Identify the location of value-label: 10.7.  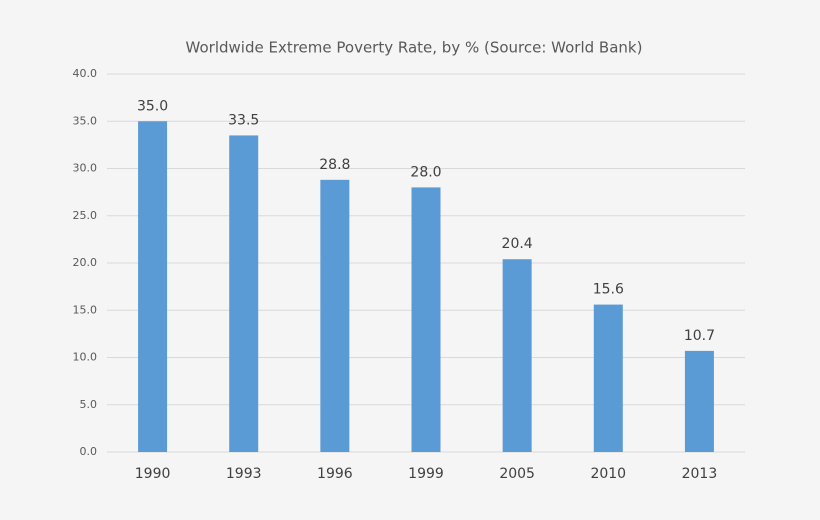
(699, 336).